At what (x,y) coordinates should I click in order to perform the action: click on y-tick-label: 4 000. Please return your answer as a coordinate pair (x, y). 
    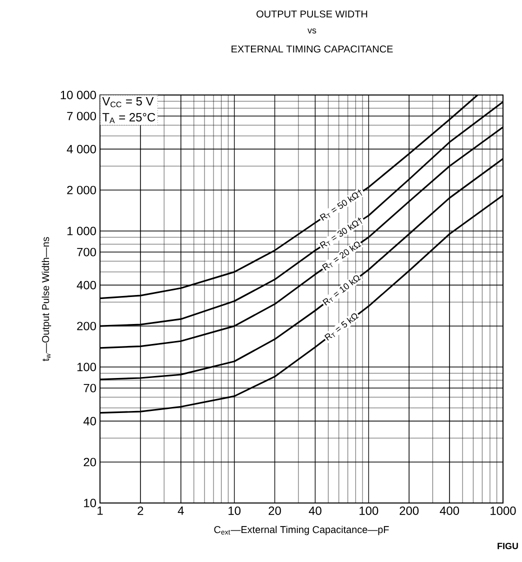
    Looking at the image, I should click on (81, 149).